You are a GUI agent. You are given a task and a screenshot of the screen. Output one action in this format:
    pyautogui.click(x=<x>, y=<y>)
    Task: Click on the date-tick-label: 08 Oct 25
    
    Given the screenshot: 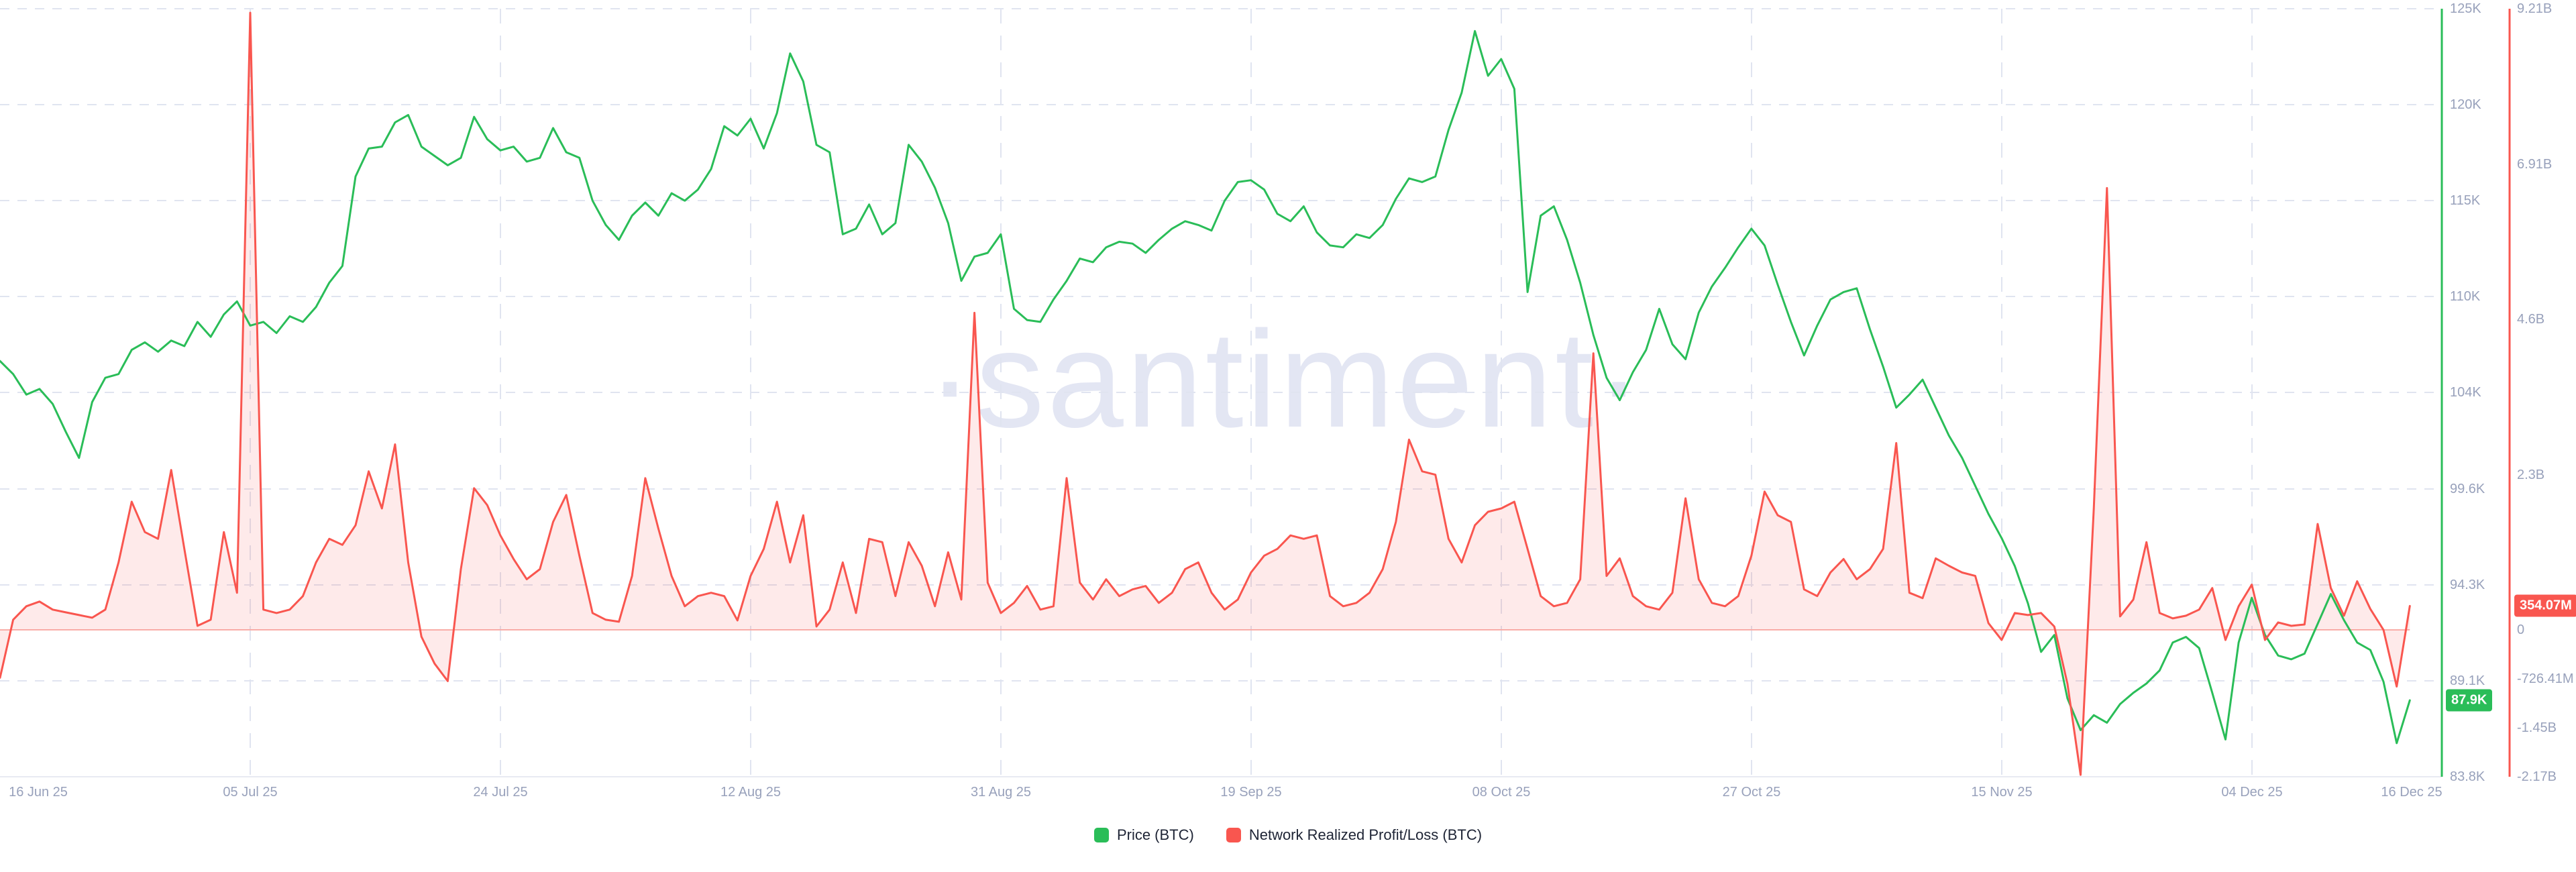 What is the action you would take?
    pyautogui.click(x=1501, y=793)
    